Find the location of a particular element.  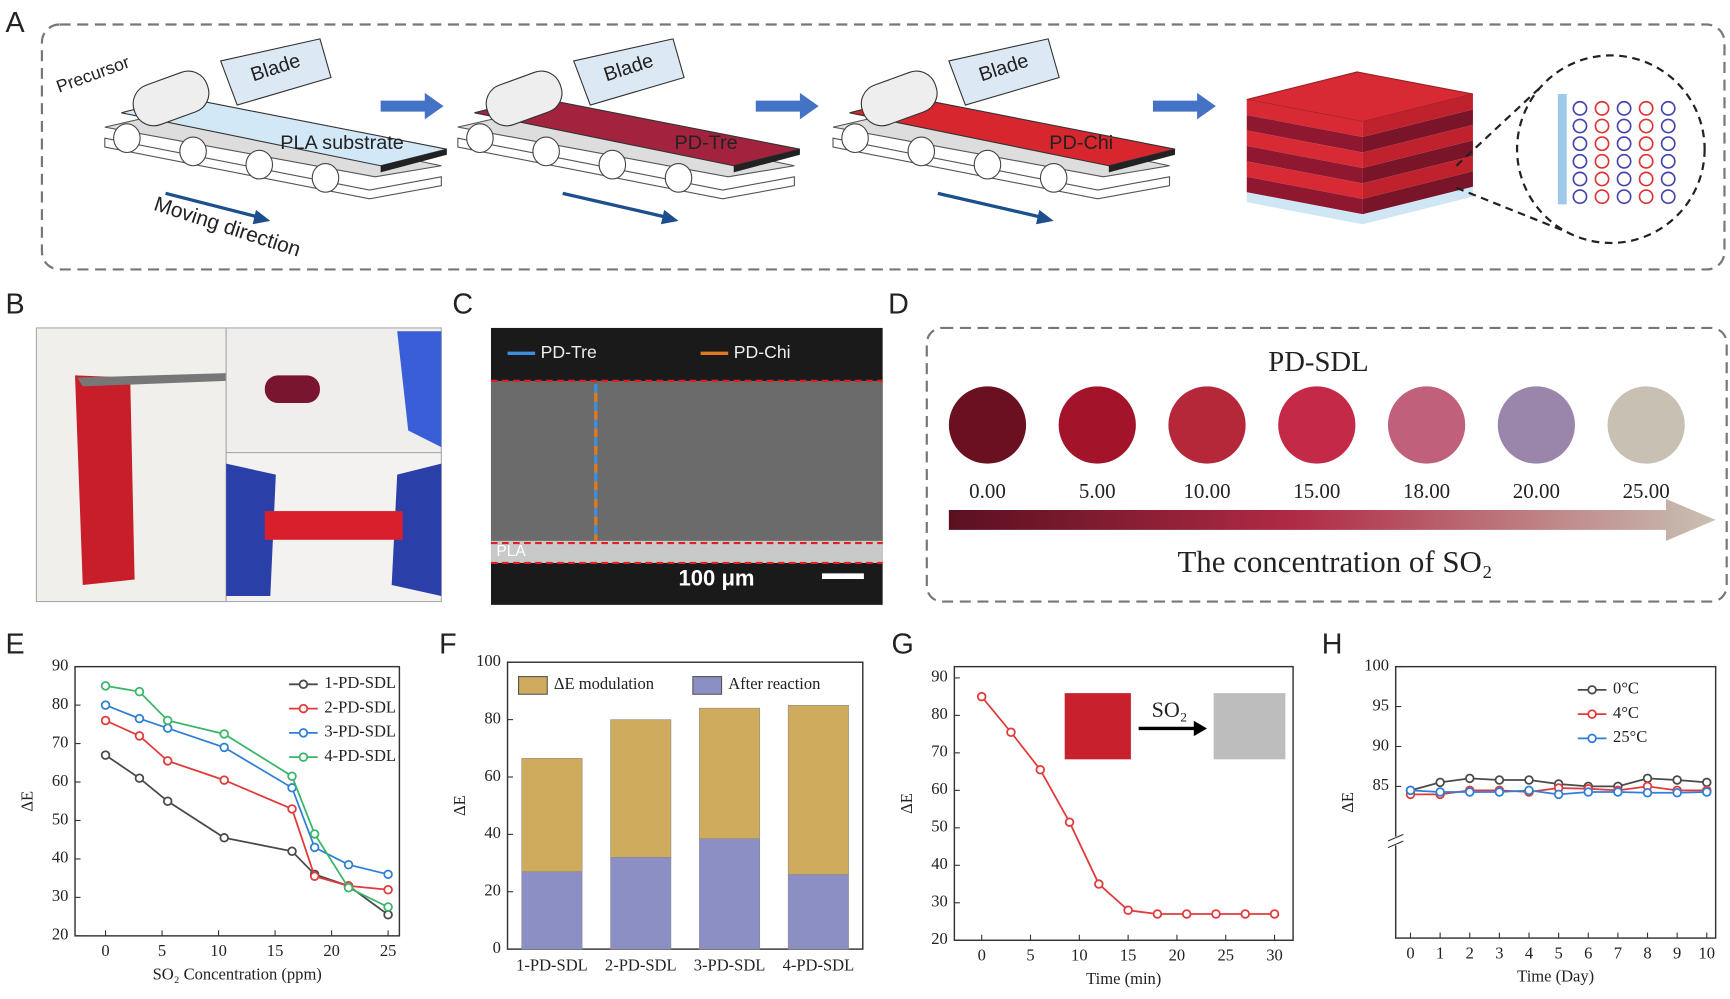

y-tick-label: 90 is located at coordinates (1381, 744).